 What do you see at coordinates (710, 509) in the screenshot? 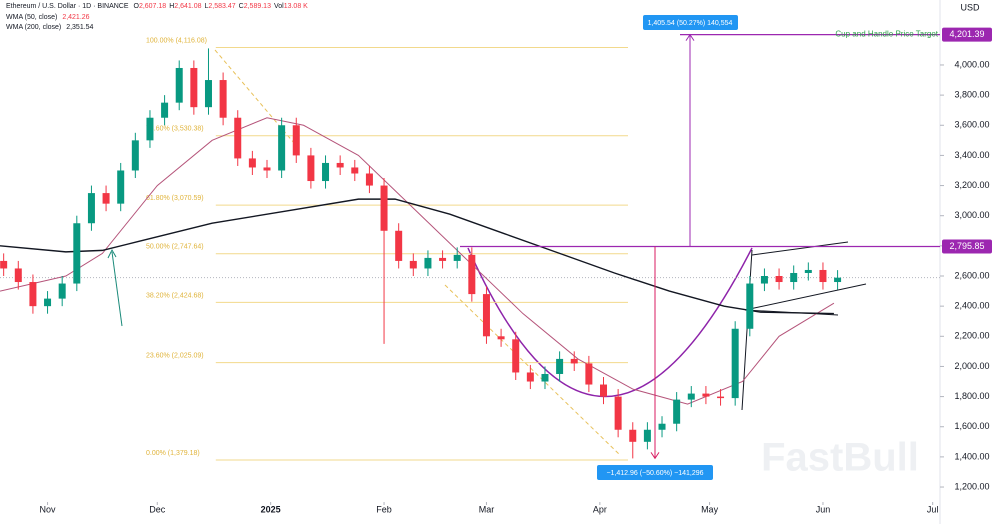
I see `x-tick-label: May` at bounding box center [710, 509].